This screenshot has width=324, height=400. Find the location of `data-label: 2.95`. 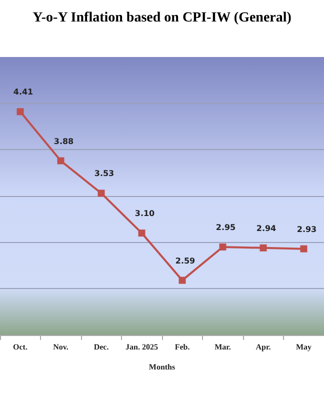

data-label: 2.95 is located at coordinates (226, 227).